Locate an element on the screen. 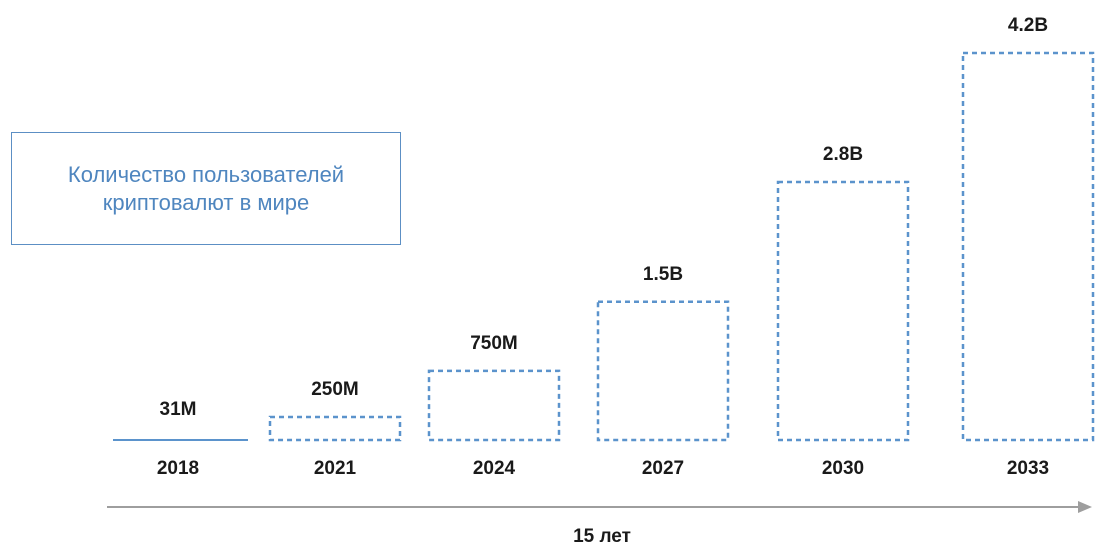 This screenshot has width=1095, height=549. tick-label-2018: 2018 is located at coordinates (178, 468).